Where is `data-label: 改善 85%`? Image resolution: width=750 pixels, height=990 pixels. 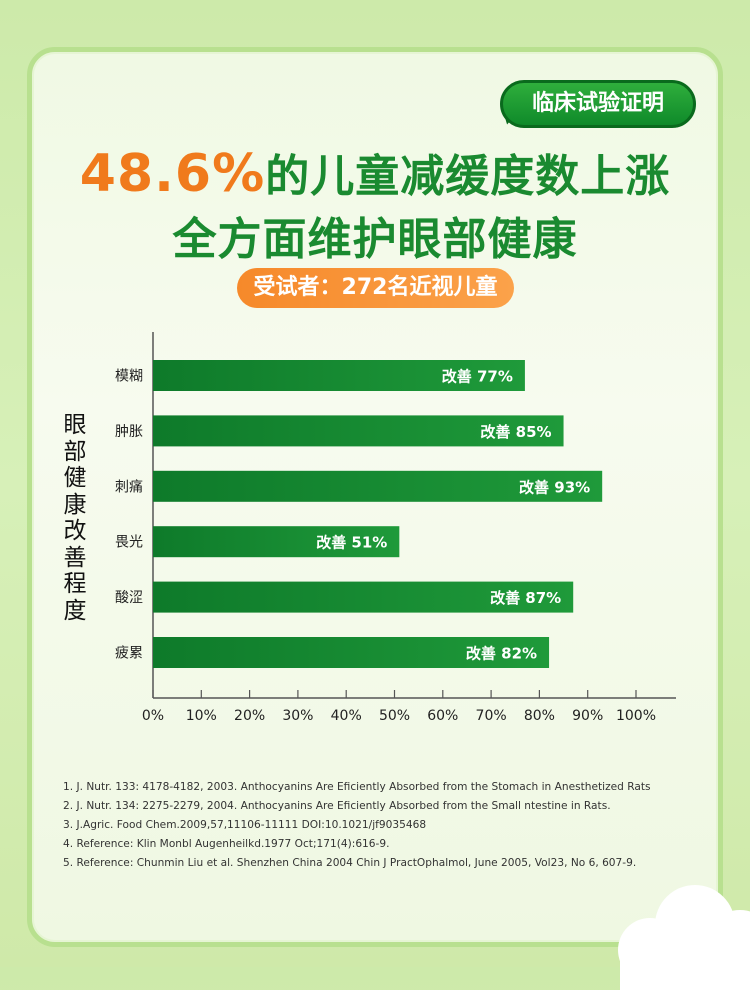
data-label: 改善 85% is located at coordinates (515, 432).